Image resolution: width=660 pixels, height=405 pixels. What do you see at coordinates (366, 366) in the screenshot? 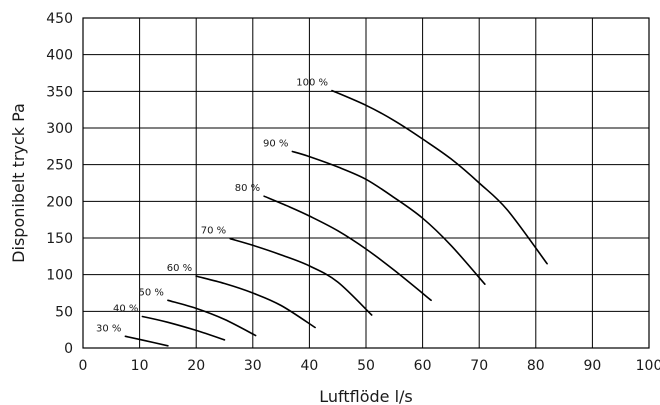
I see `x-tick-label: 50` at bounding box center [366, 366].